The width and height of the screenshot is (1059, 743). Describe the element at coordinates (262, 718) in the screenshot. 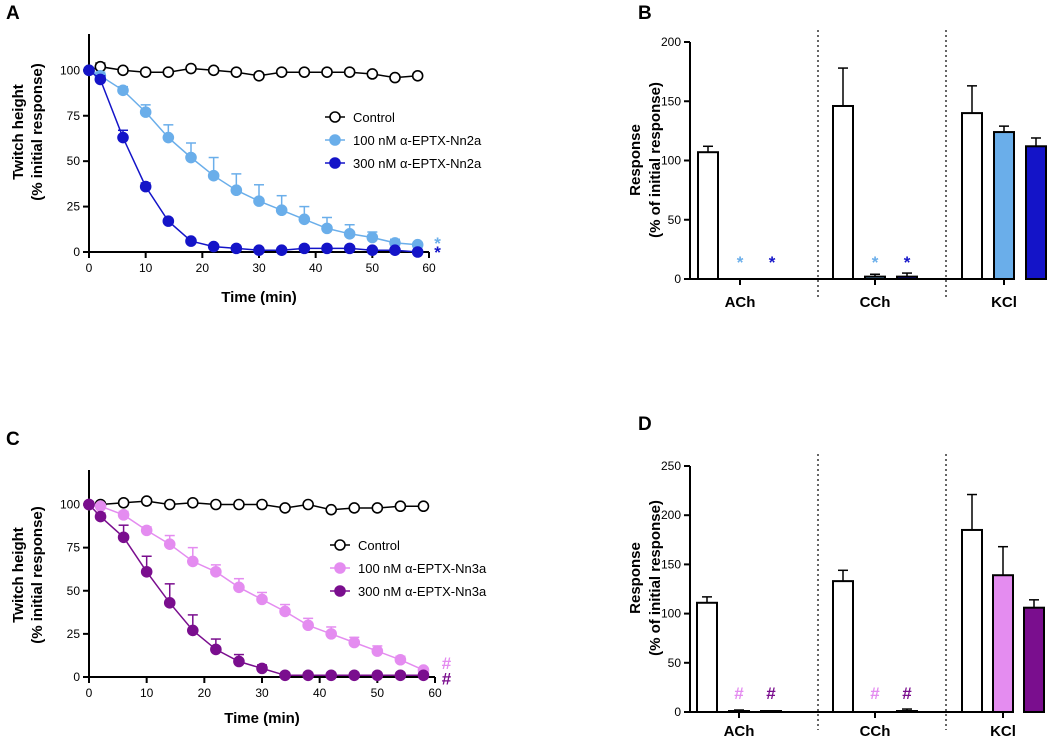

I see `x-axis-title: Time (min)` at that location.